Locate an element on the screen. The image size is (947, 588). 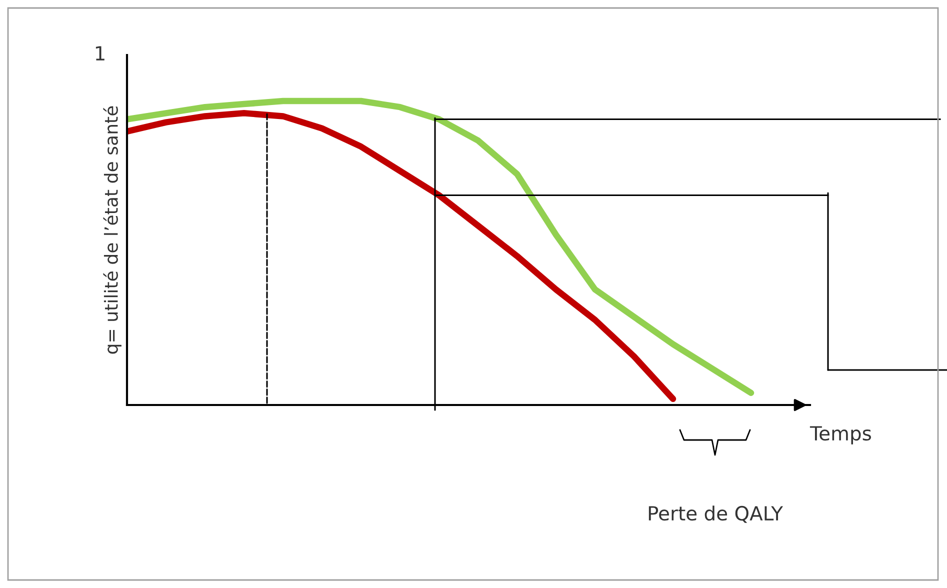
text: 1 is located at coordinates (100, 53).